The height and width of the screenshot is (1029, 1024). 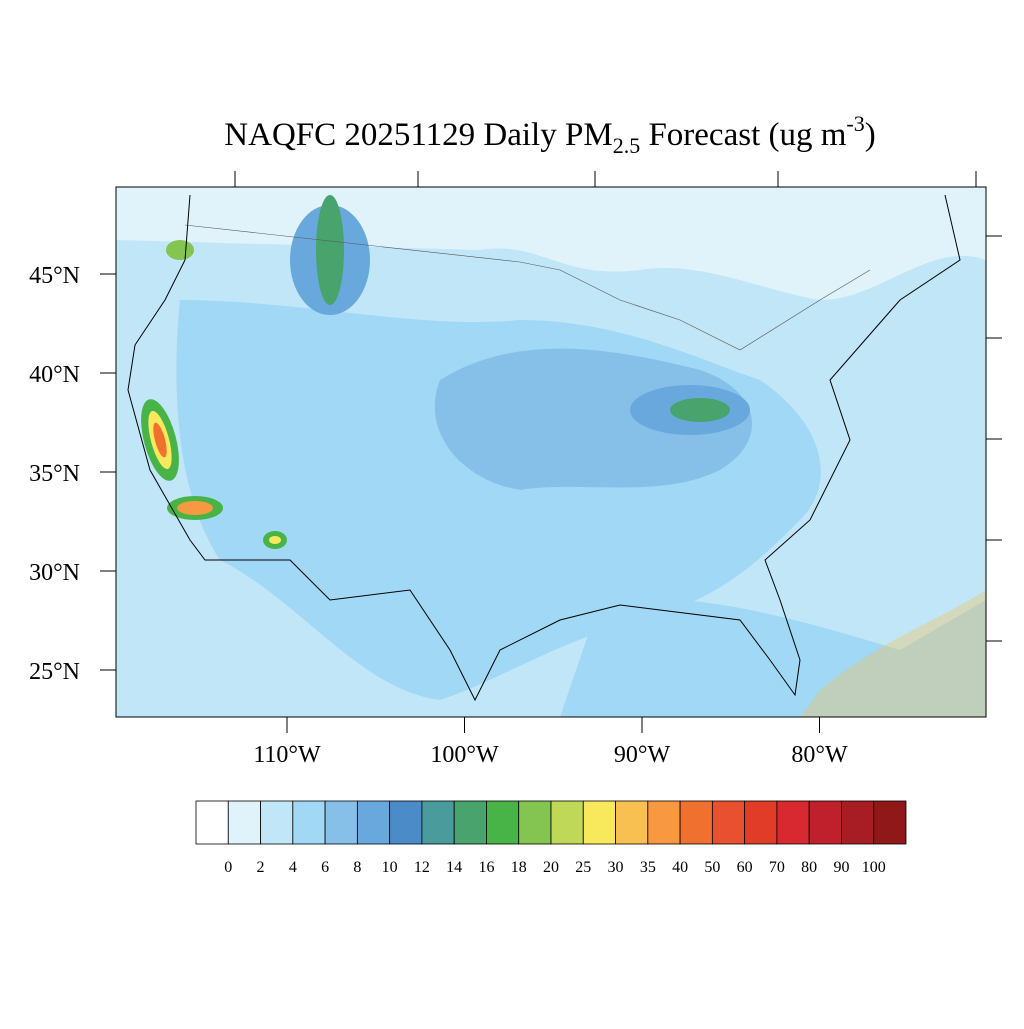 What do you see at coordinates (809, 867) in the screenshot?
I see `colorbar-label: 80` at bounding box center [809, 867].